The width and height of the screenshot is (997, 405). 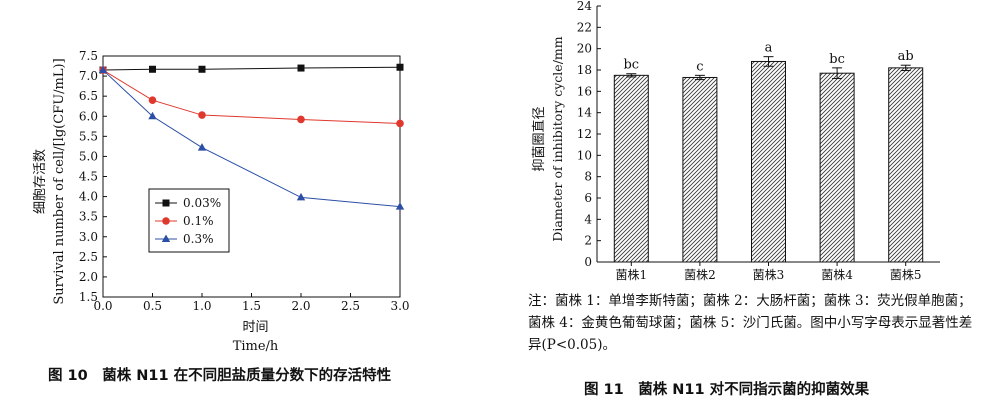 I want to click on legend-label: 0.1%, so click(x=198, y=221).